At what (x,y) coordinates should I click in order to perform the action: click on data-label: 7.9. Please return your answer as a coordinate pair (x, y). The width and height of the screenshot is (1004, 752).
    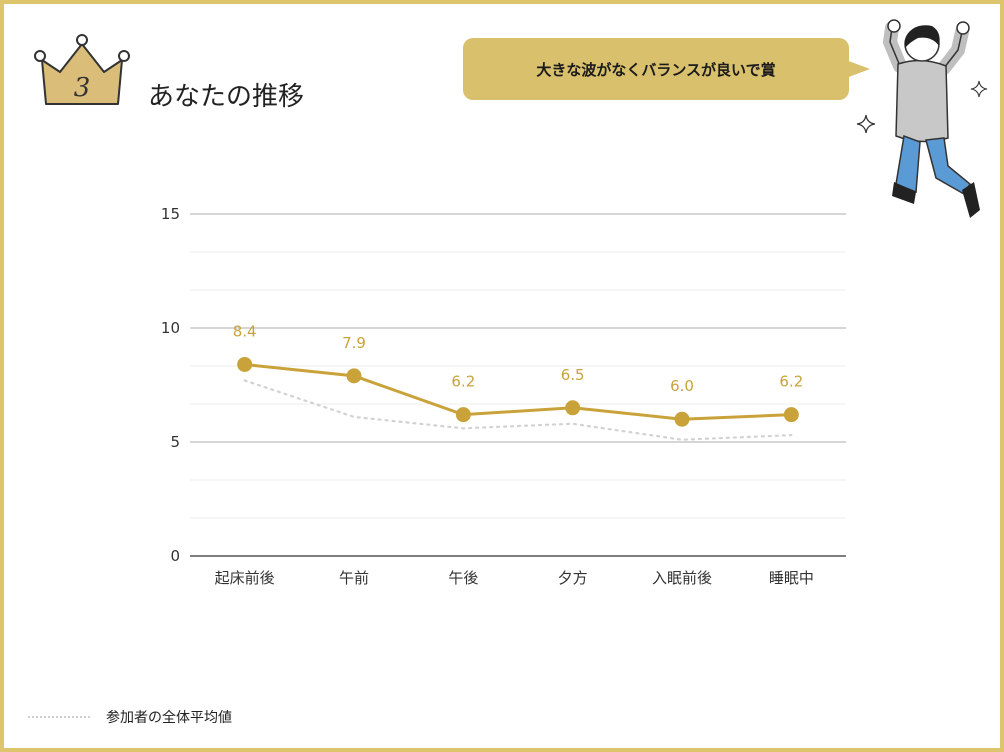
    Looking at the image, I should click on (354, 343).